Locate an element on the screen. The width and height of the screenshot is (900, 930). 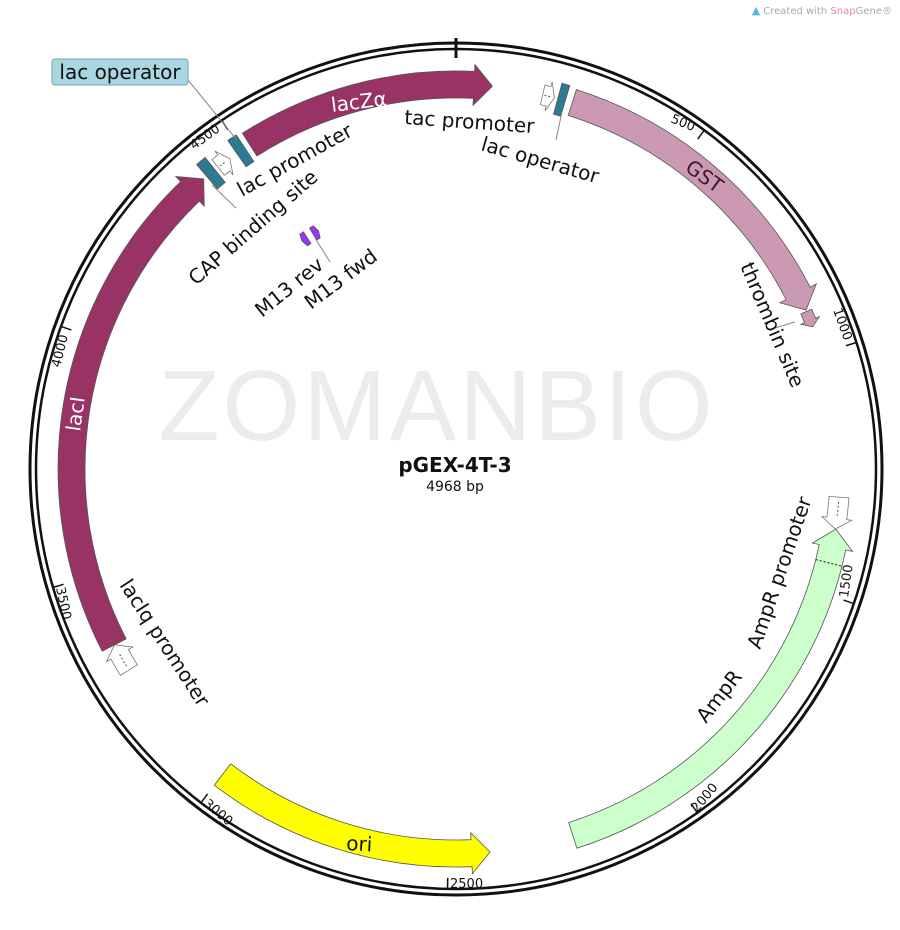
feature-tac-promoter is located at coordinates (547, 96).